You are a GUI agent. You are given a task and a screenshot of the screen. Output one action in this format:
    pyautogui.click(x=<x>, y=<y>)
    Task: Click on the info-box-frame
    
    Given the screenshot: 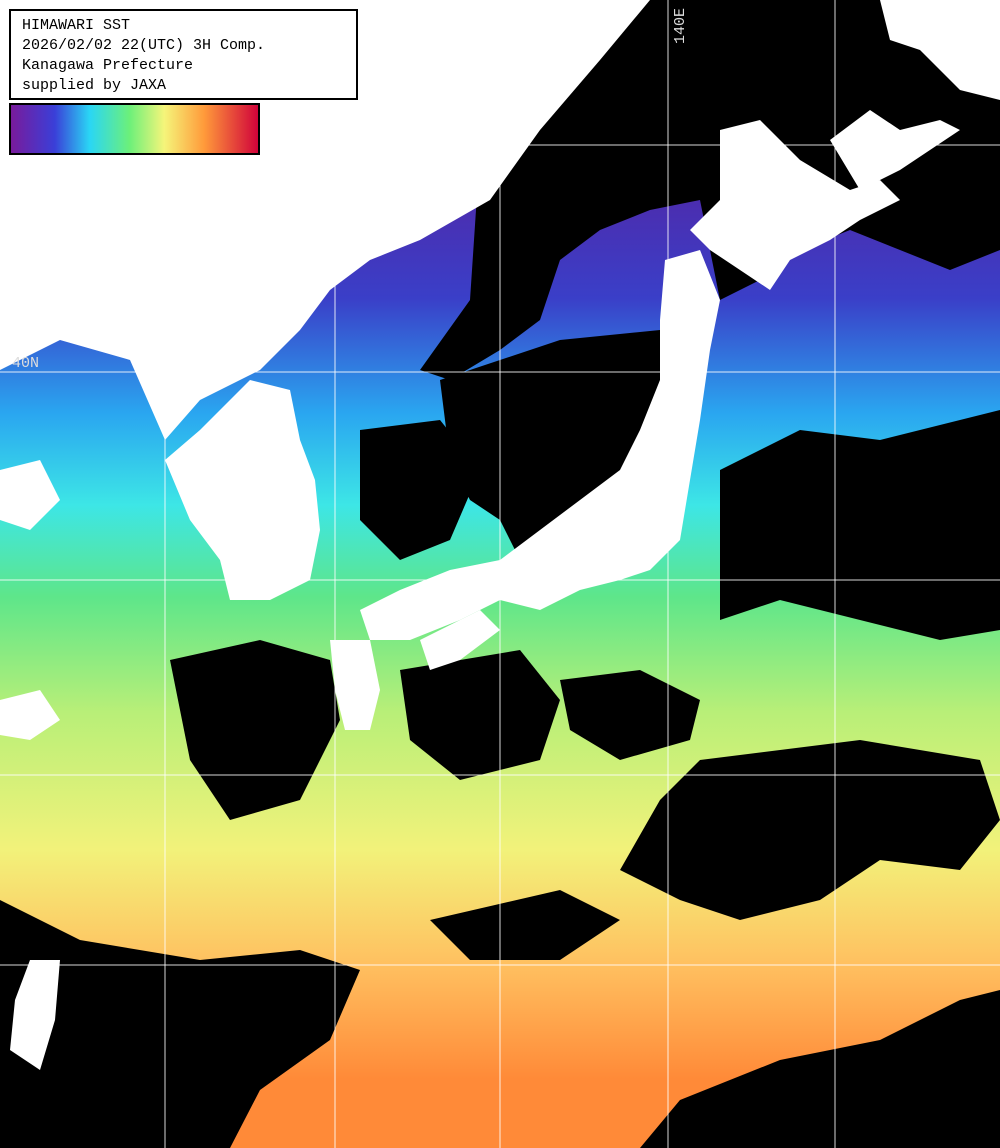 What is the action you would take?
    pyautogui.click(x=183, y=54)
    